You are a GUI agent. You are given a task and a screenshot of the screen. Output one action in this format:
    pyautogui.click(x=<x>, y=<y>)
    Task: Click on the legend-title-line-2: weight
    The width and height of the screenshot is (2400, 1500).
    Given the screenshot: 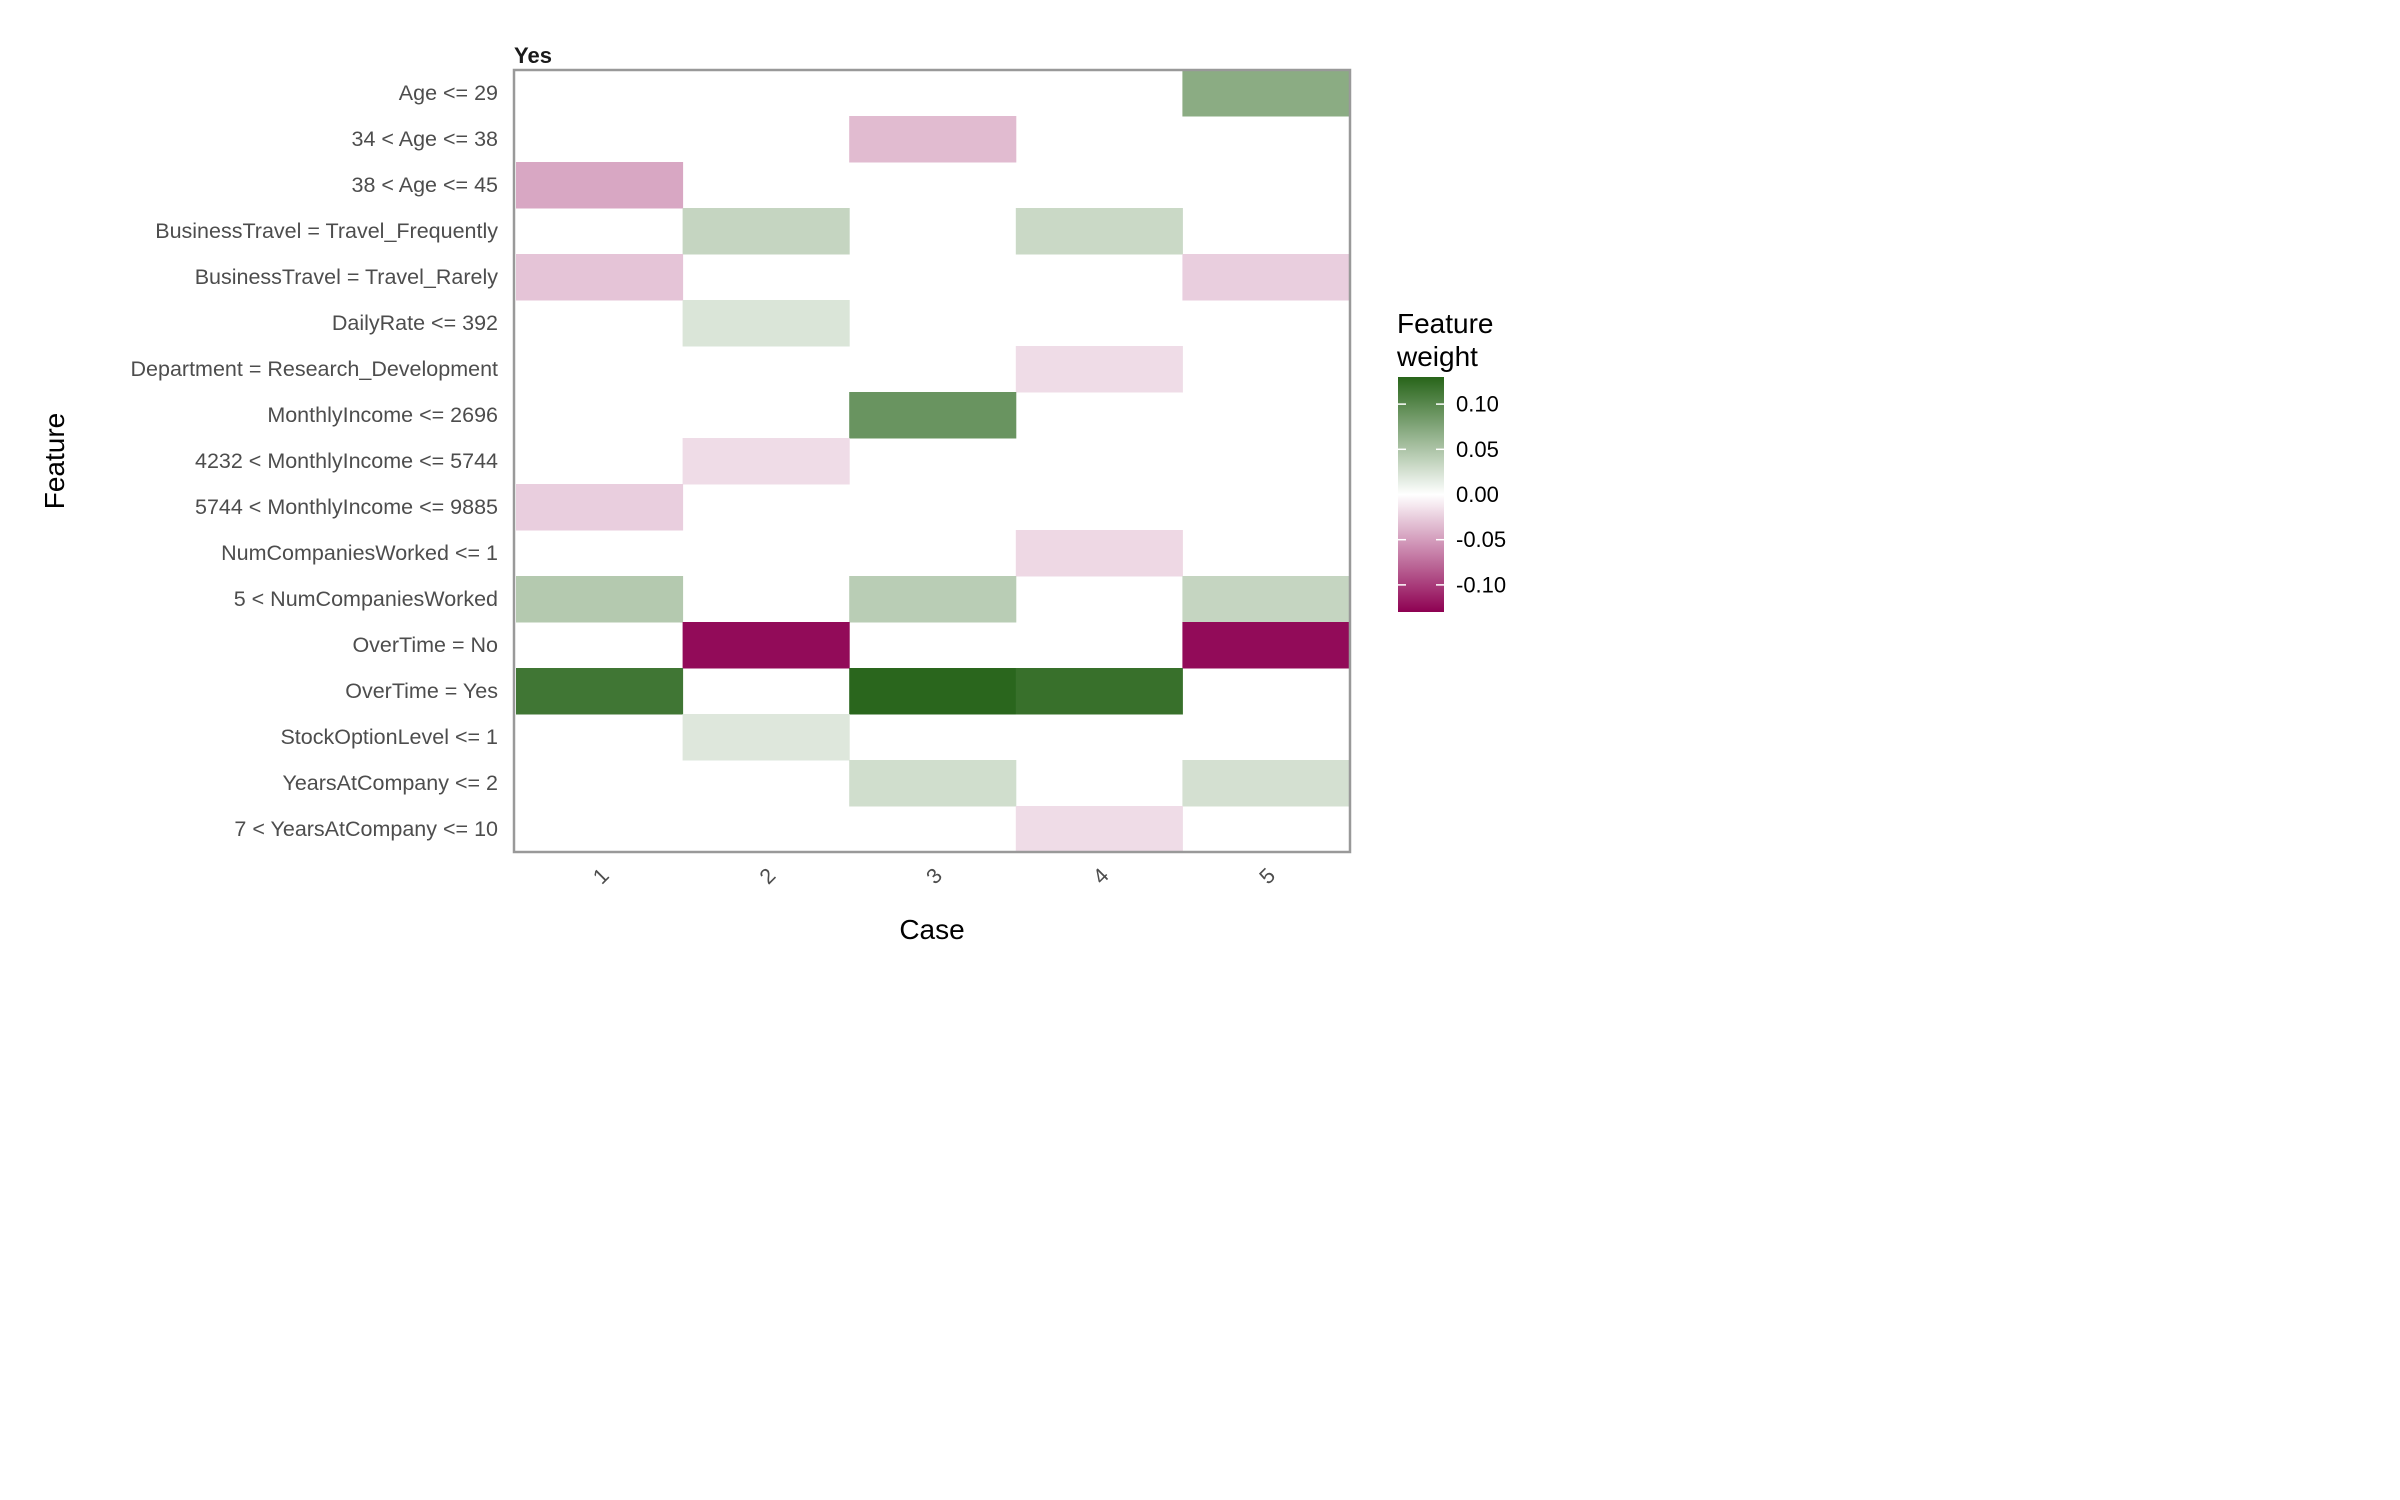 What is the action you would take?
    pyautogui.click(x=1437, y=356)
    